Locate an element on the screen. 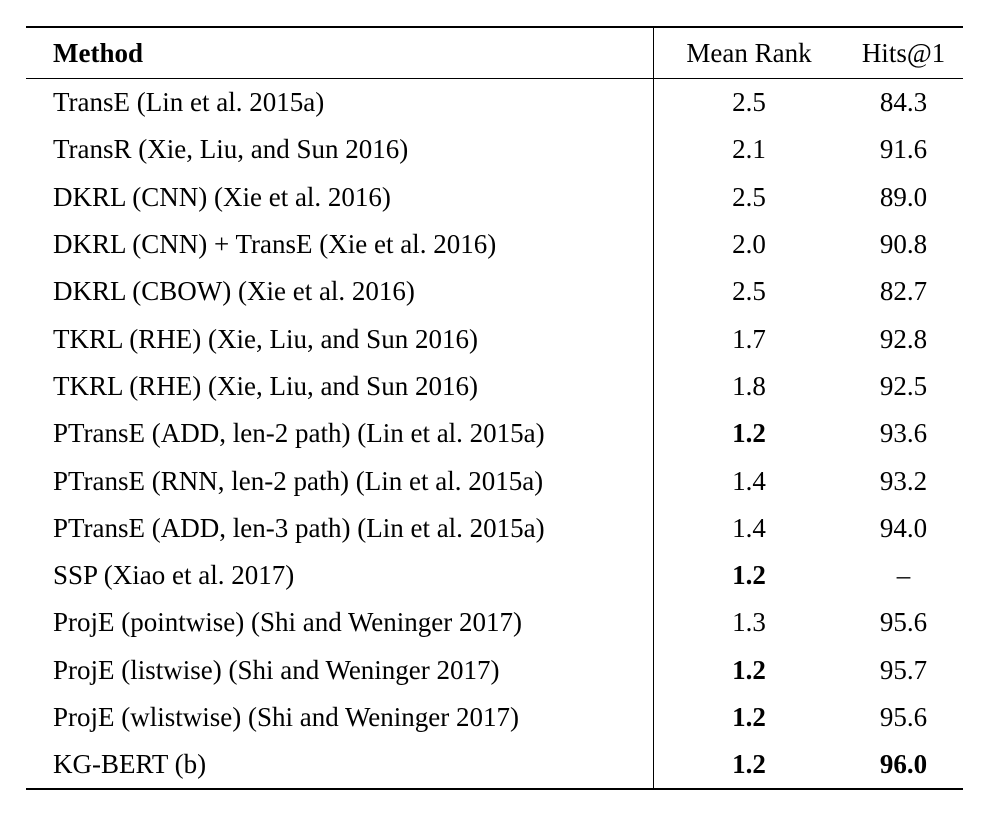 This screenshot has width=998, height=815. hits-at-1-cell: 90.8 is located at coordinates (903, 244).